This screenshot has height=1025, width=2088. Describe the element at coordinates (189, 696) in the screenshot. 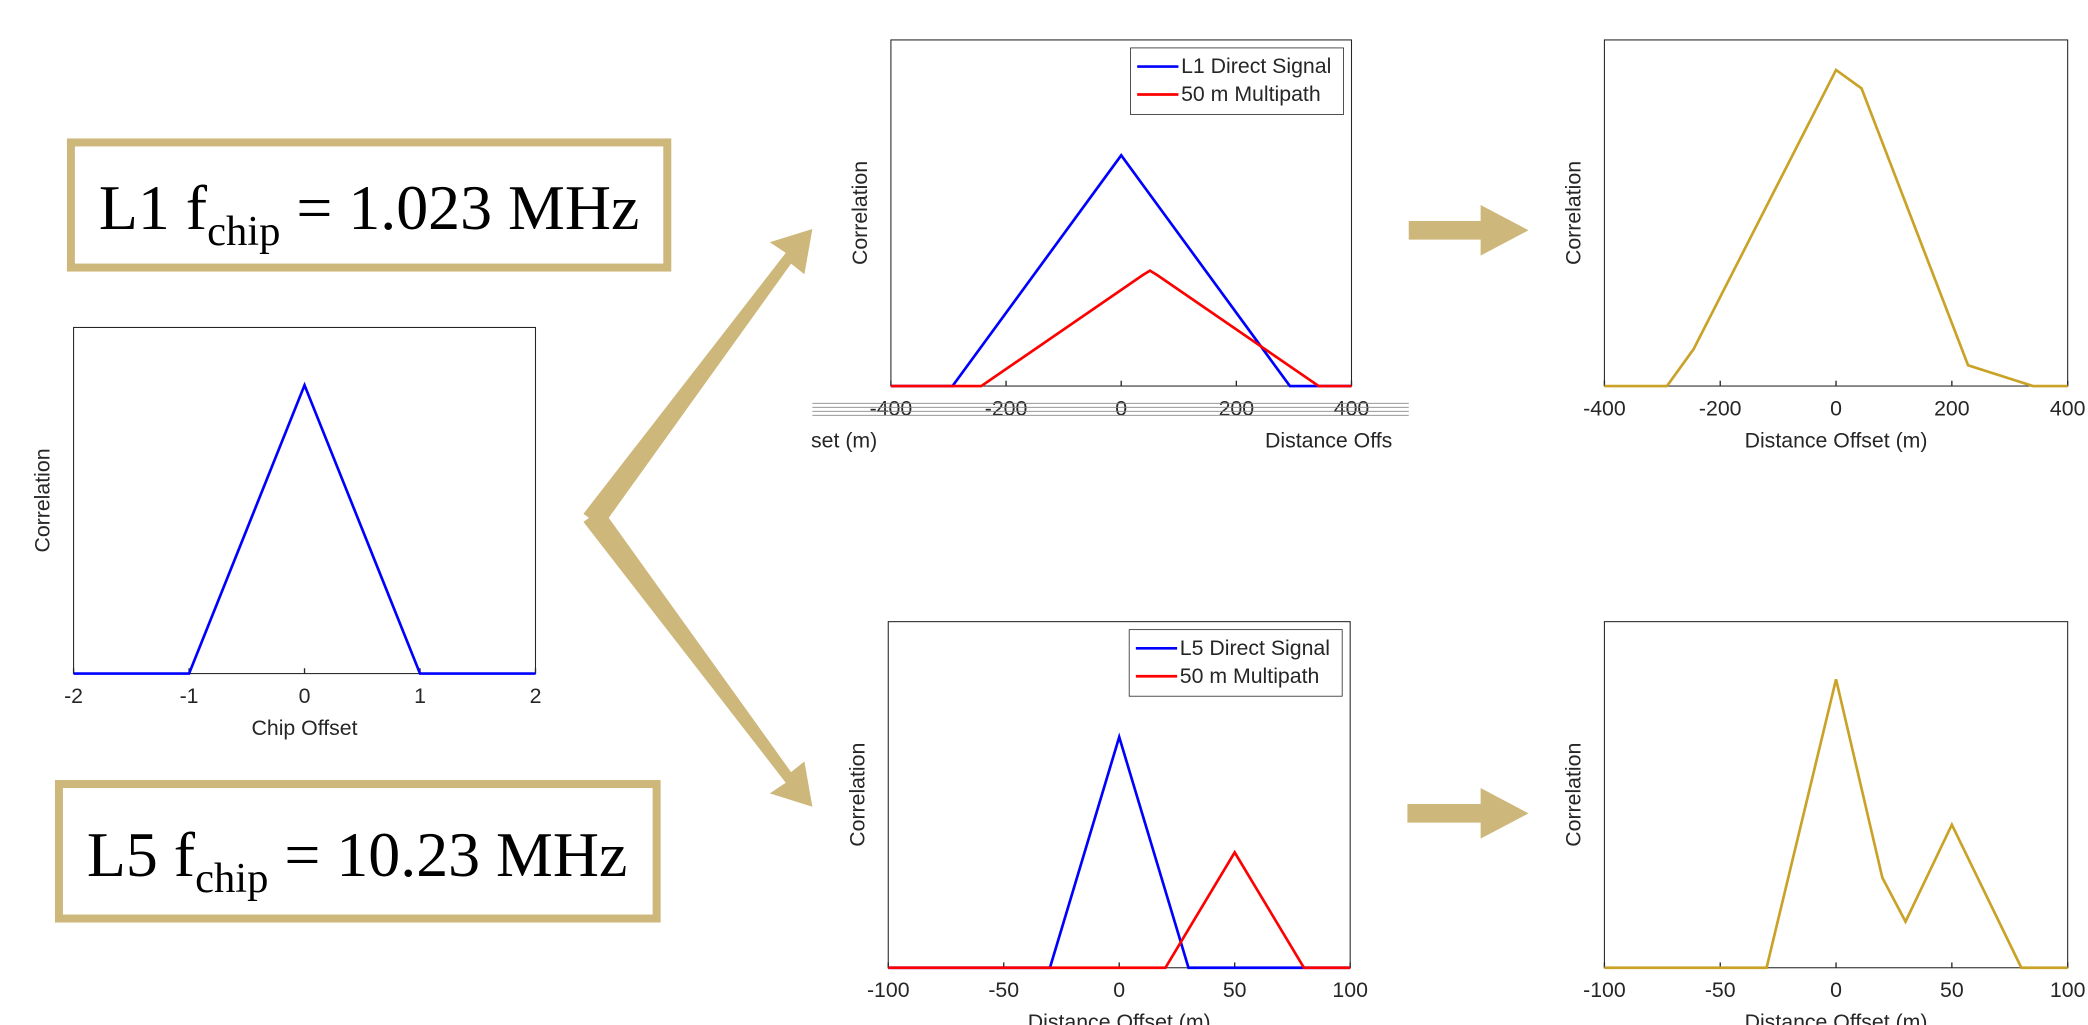

I see `x-tick-label: -1` at that location.